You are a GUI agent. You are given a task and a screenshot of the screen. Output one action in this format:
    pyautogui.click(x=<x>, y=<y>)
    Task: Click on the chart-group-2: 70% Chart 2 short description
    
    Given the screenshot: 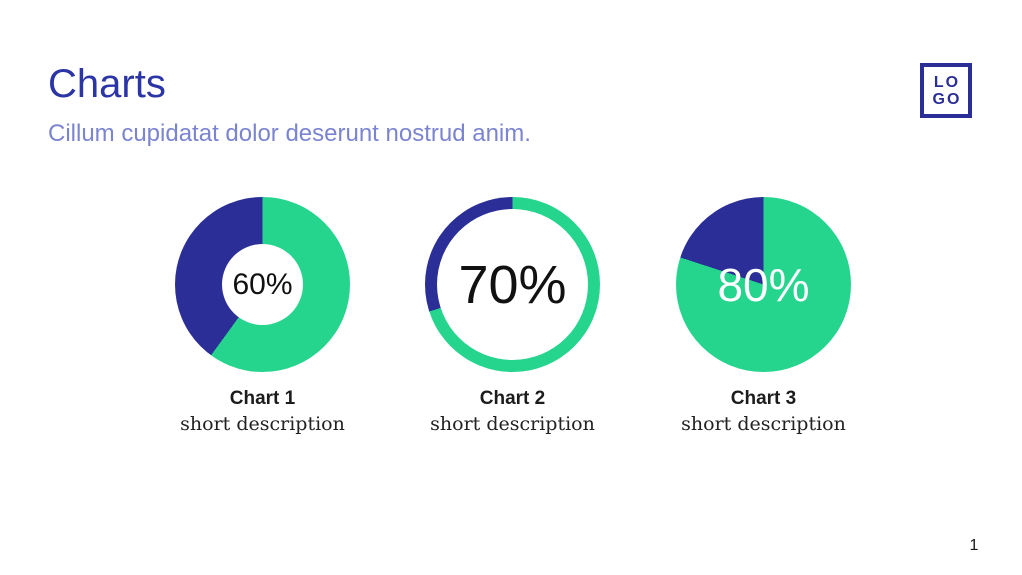 What is the action you would take?
    pyautogui.click(x=512, y=316)
    